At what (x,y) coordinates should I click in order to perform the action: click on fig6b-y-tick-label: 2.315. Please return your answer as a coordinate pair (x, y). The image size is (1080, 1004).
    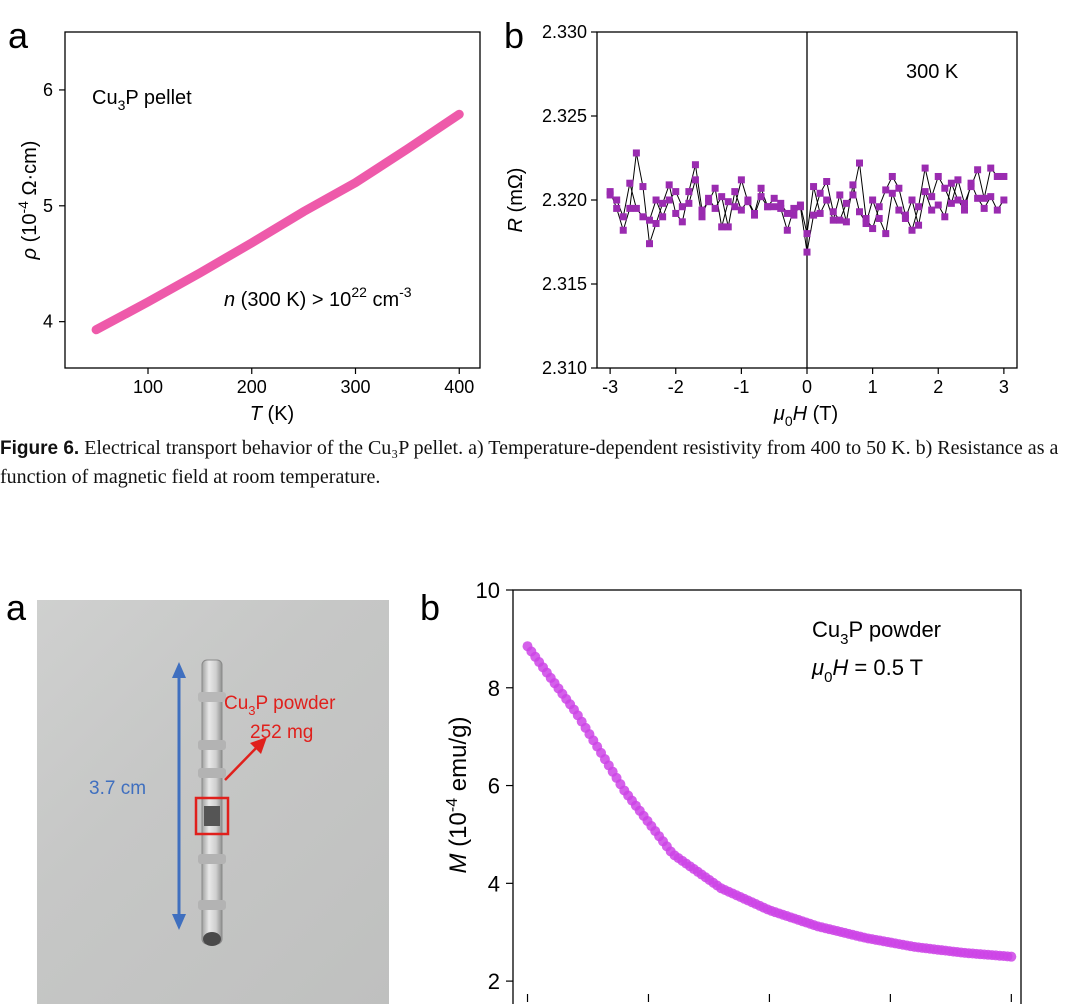
    Looking at the image, I should click on (564, 284).